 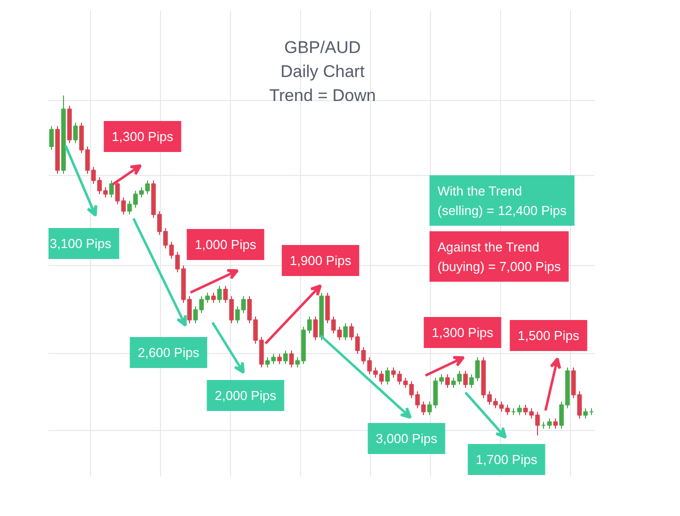 What do you see at coordinates (322, 47) in the screenshot?
I see `chart-title: GBP/AUD` at bounding box center [322, 47].